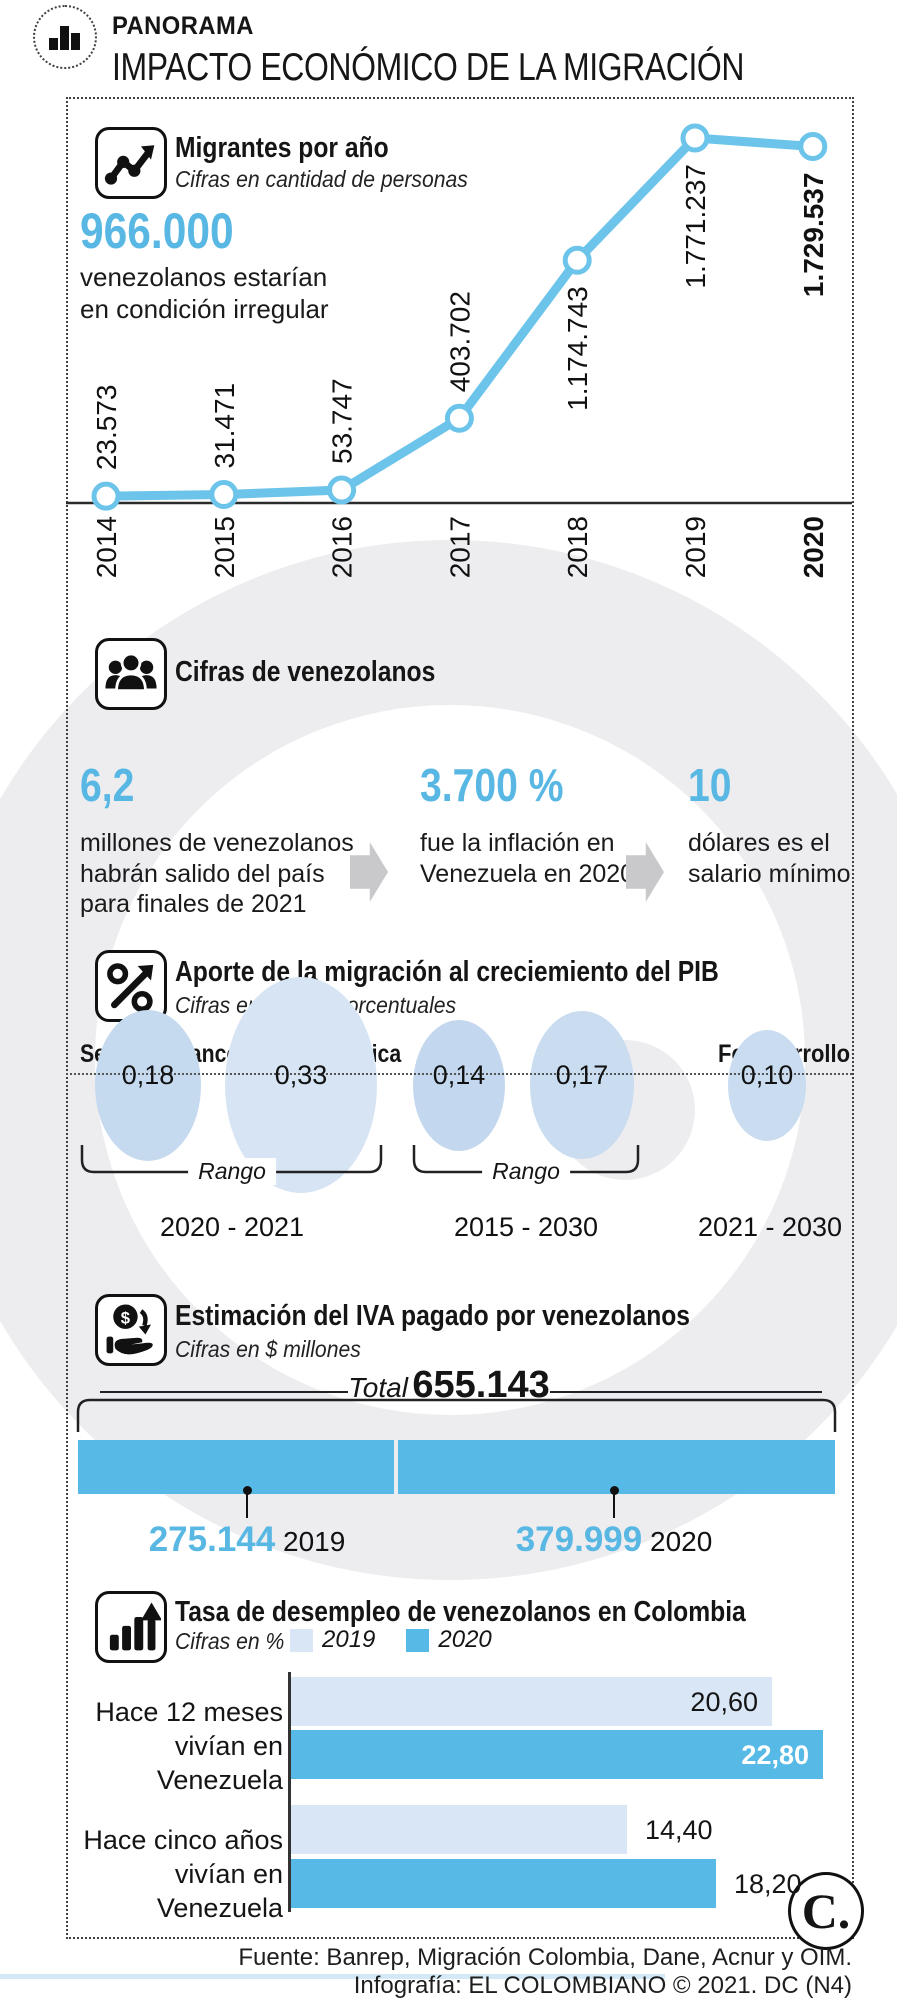 This screenshot has width=897, height=2000. I want to click on line-chart-icon-box, so click(131, 163).